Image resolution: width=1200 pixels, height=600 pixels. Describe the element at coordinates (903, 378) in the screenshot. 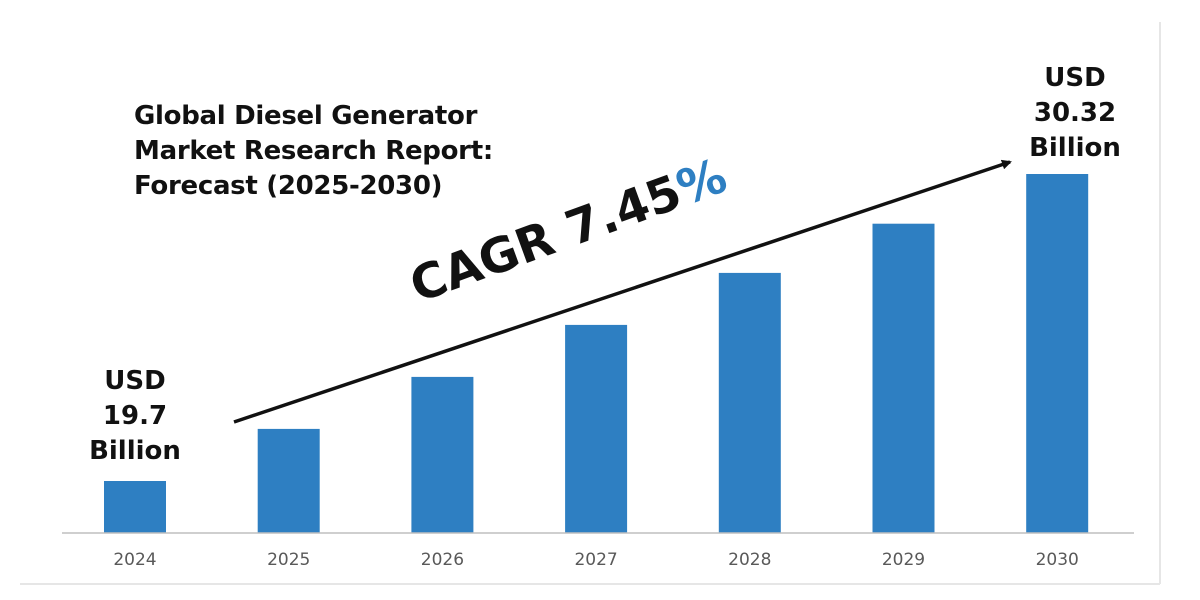

I see `bar-2029` at that location.